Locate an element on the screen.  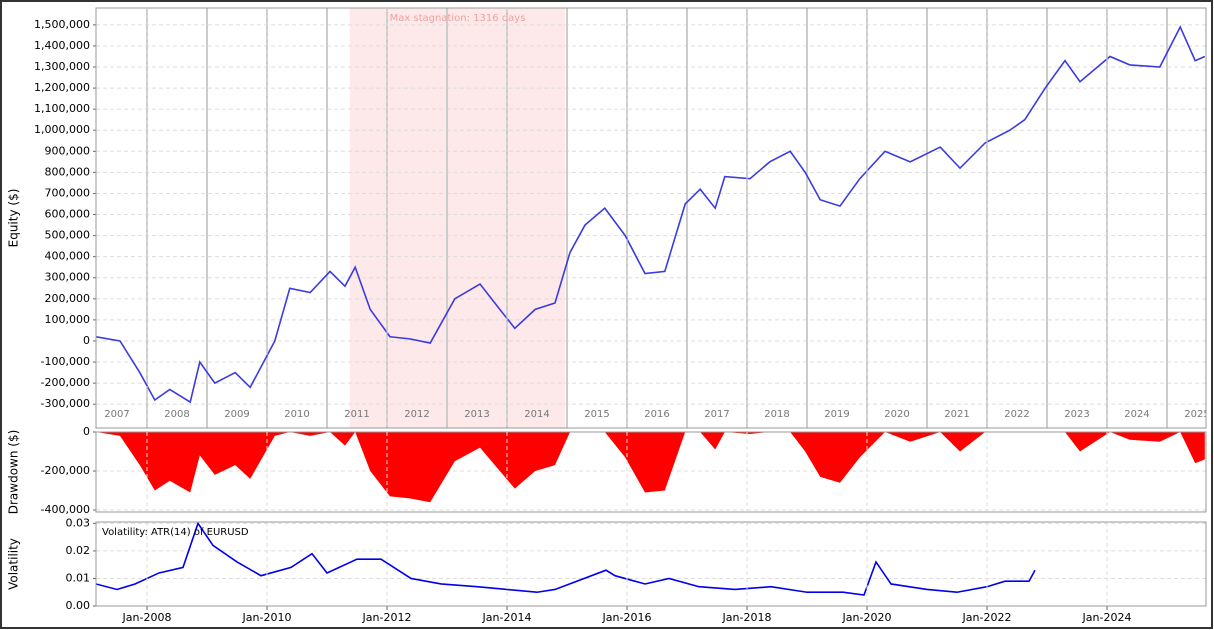
year-label: 2012 is located at coordinates (416, 414).